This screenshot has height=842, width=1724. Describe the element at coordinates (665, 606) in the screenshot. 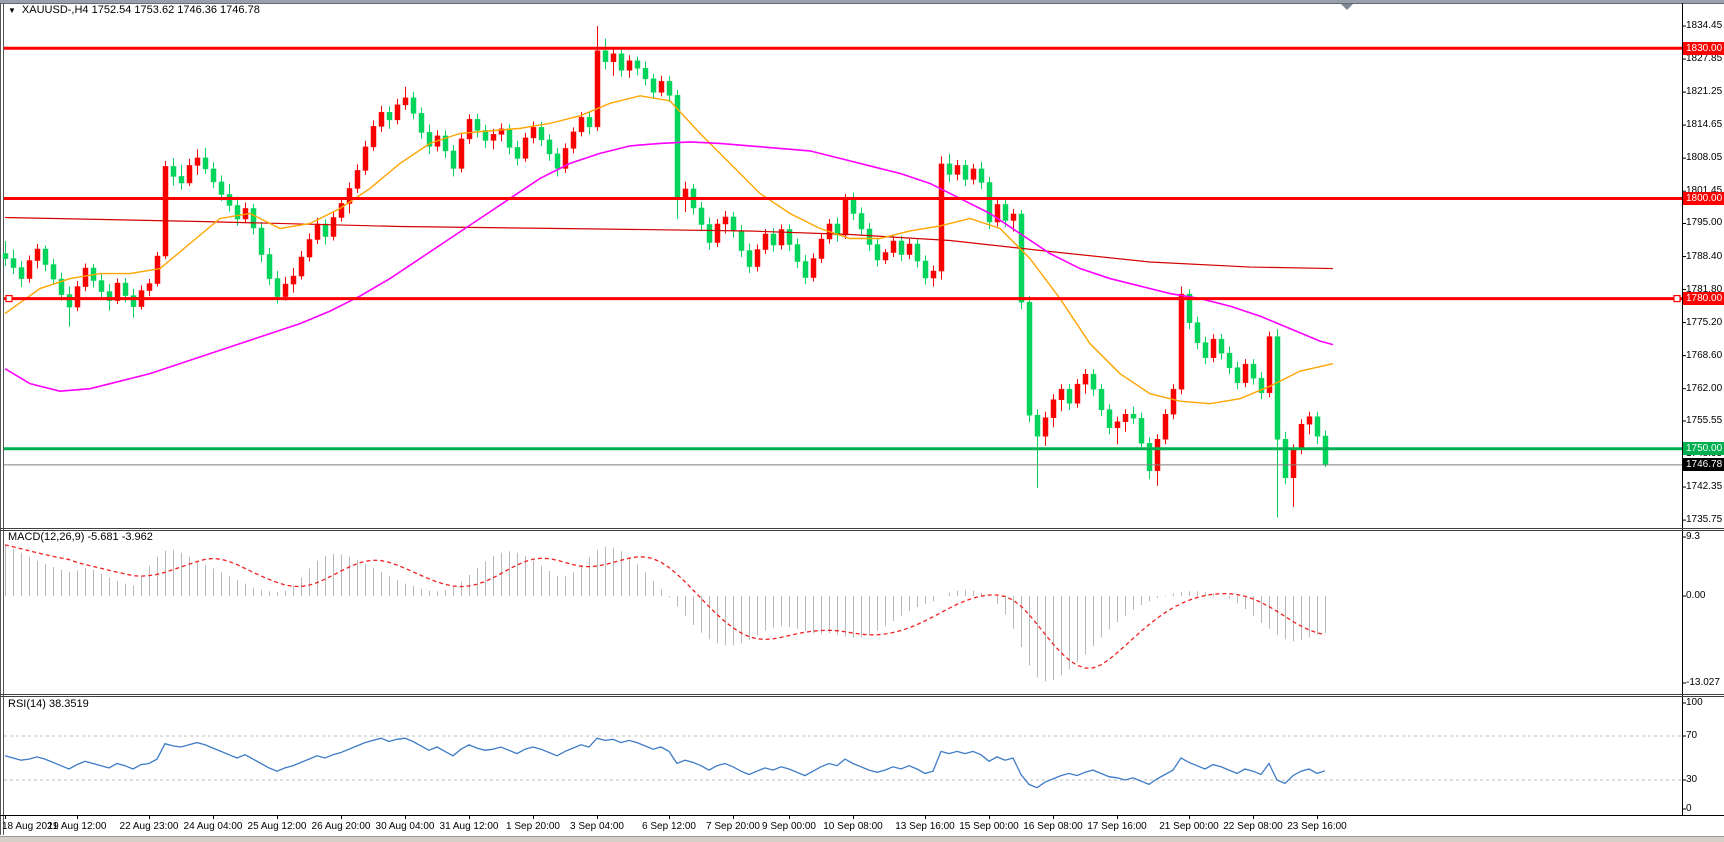

I see `macd-signal-line` at that location.